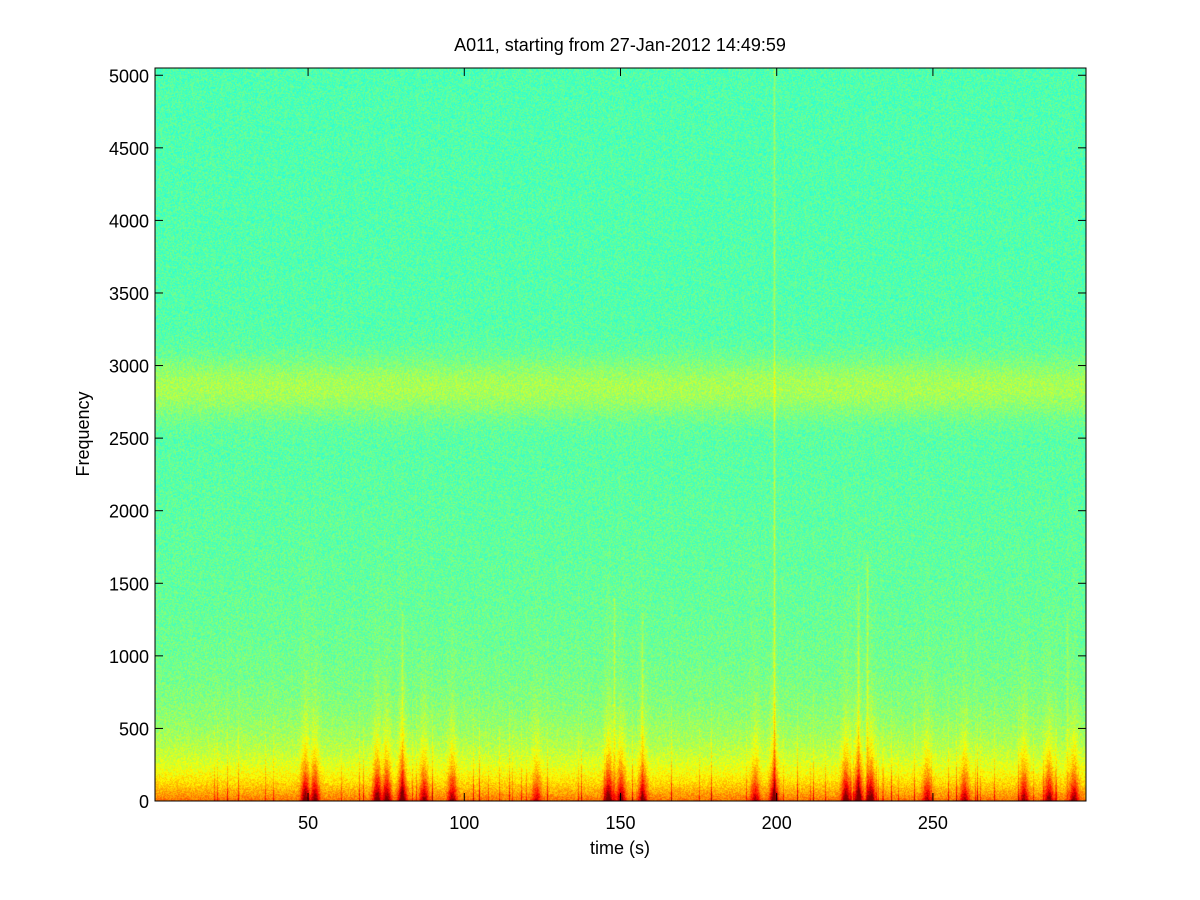 Image resolution: width=1200 pixels, height=900 pixels. I want to click on x-tick-label: 150, so click(620, 823).